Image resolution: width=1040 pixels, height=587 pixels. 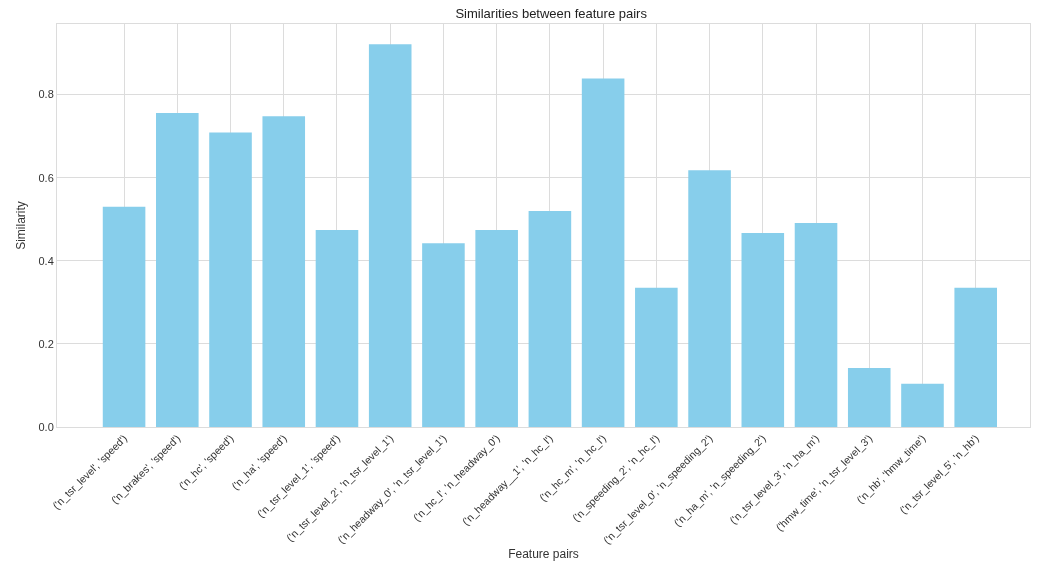 What do you see at coordinates (543, 553) in the screenshot?
I see `x-axis-title: Feature pairs` at bounding box center [543, 553].